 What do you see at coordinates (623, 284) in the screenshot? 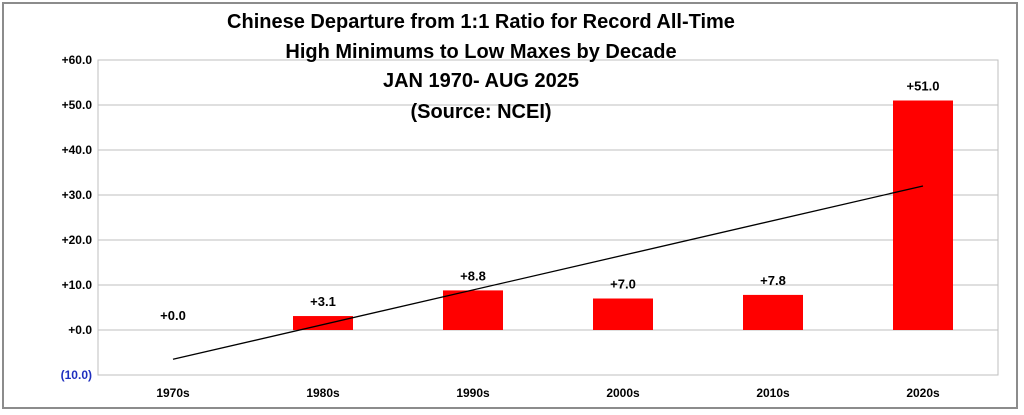
I see `data-label-2000s: +7.0` at bounding box center [623, 284].